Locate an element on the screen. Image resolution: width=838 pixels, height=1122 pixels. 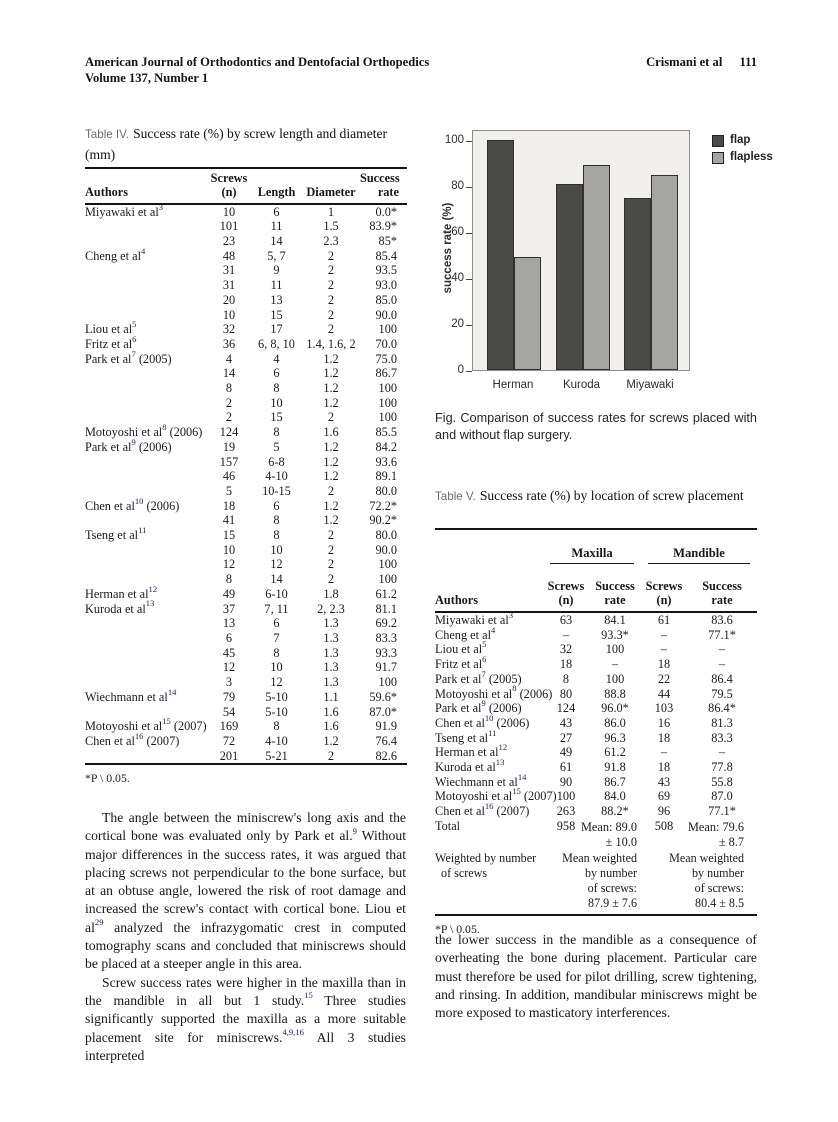
table-row: Liou et al5 32 100 – – is located at coordinates (596, 648).